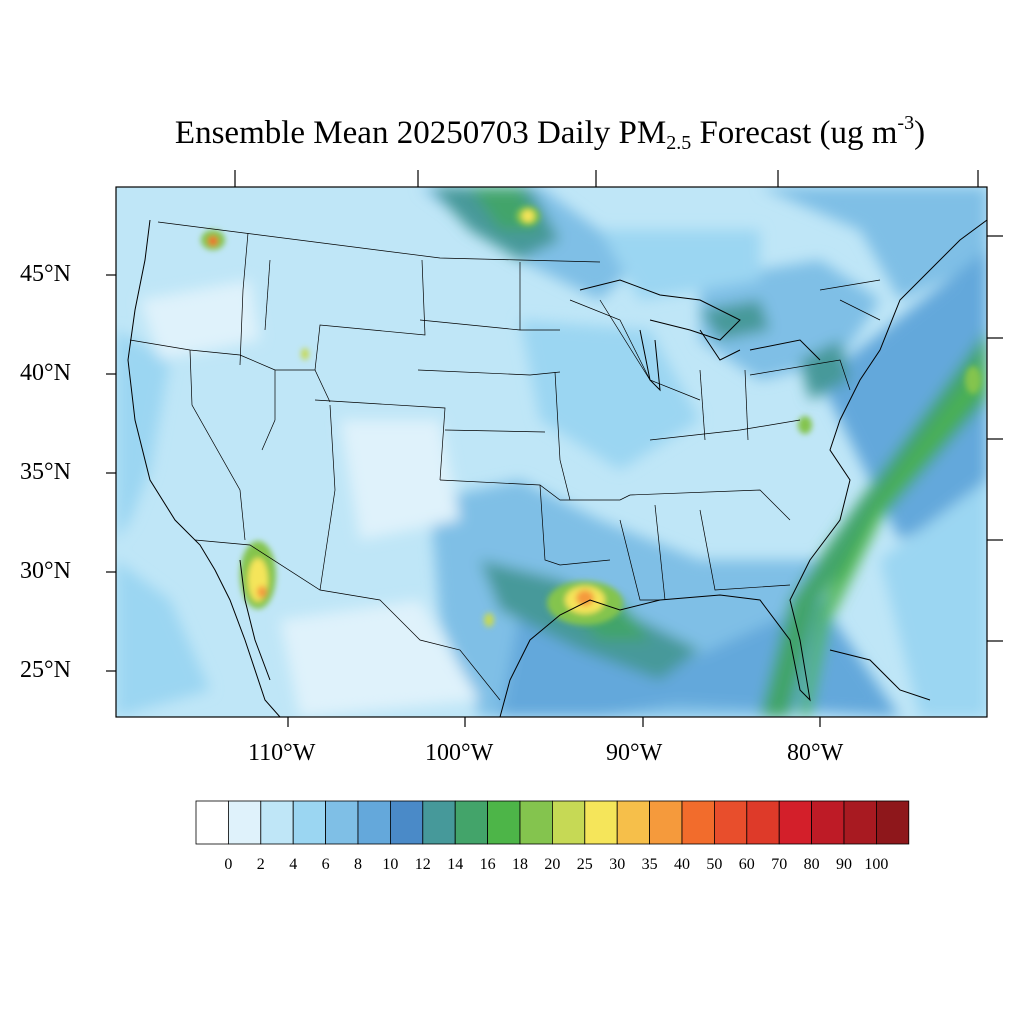 The height and width of the screenshot is (1024, 1024). I want to click on title-superscript: -3, so click(906, 123).